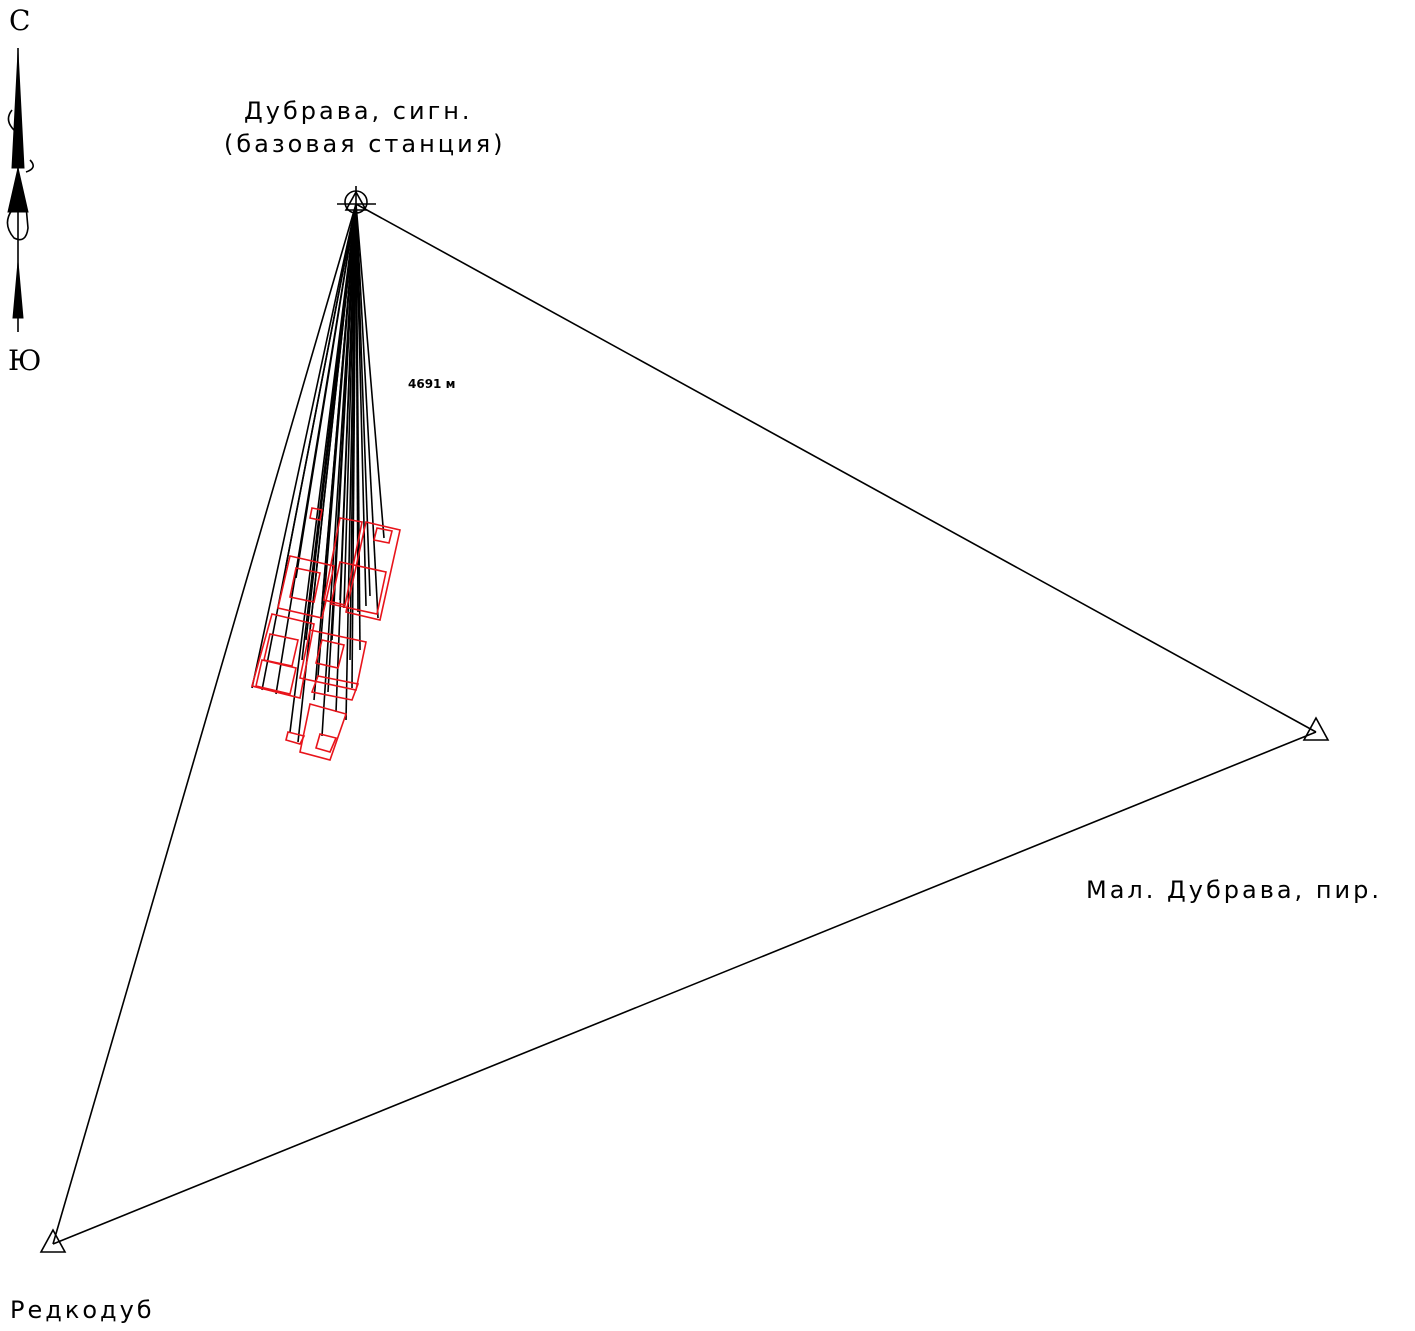  I want to click on north-arrow: С Ю, so click(23, 190).